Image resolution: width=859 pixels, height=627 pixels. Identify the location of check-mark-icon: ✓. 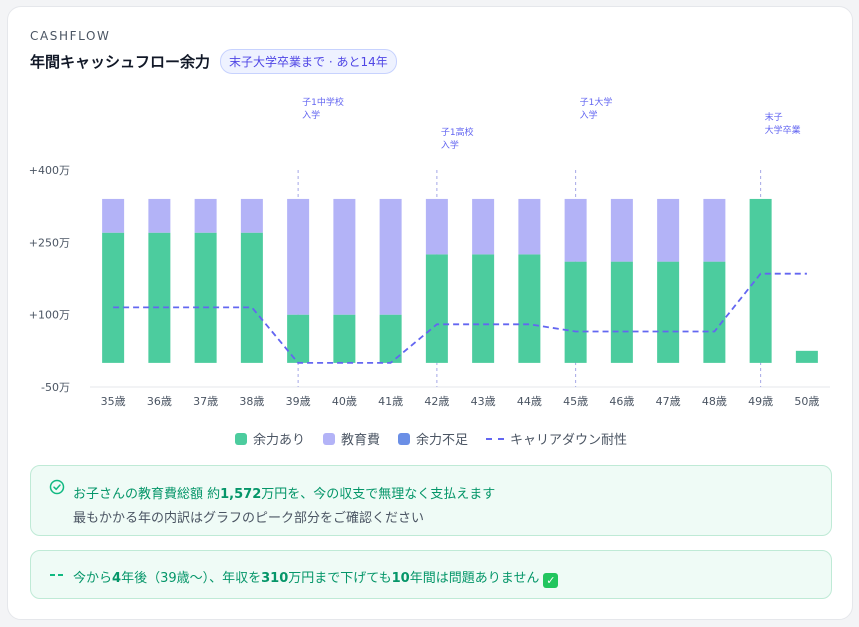
(551, 580).